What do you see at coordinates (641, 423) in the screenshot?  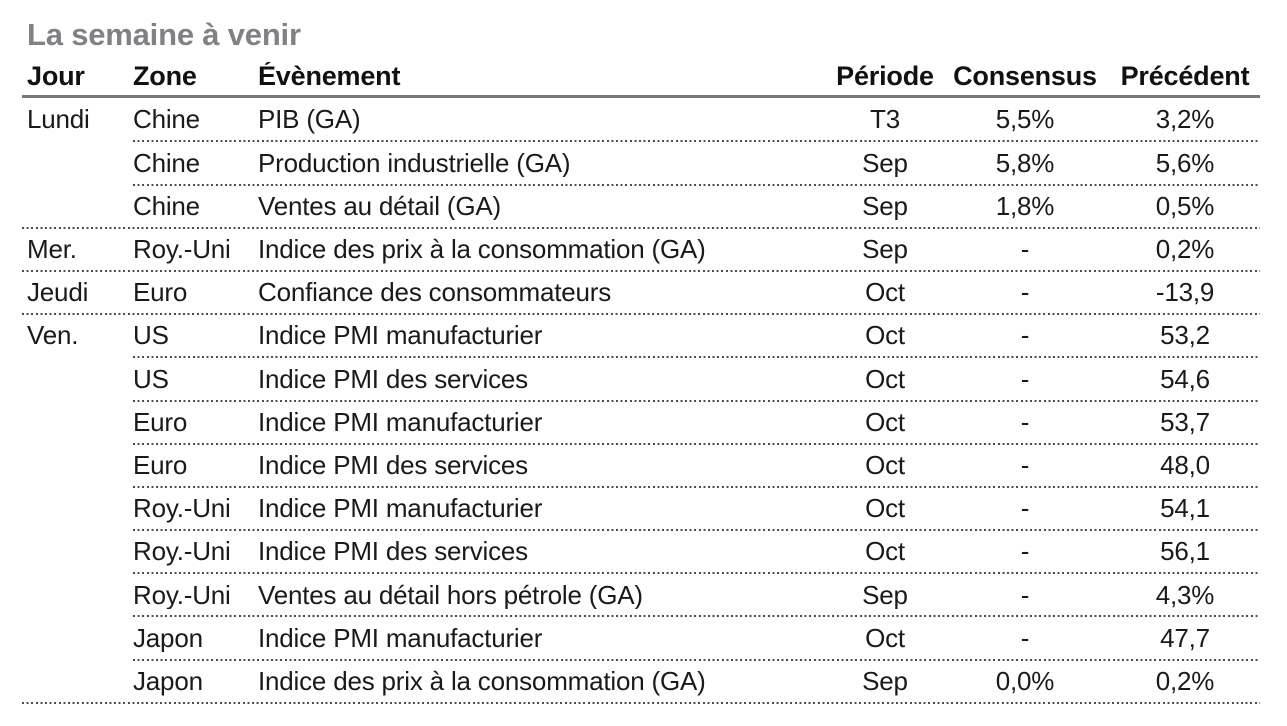 I see `table-row: Euro Indice PMI manufacturier Oct - 53,7` at bounding box center [641, 423].